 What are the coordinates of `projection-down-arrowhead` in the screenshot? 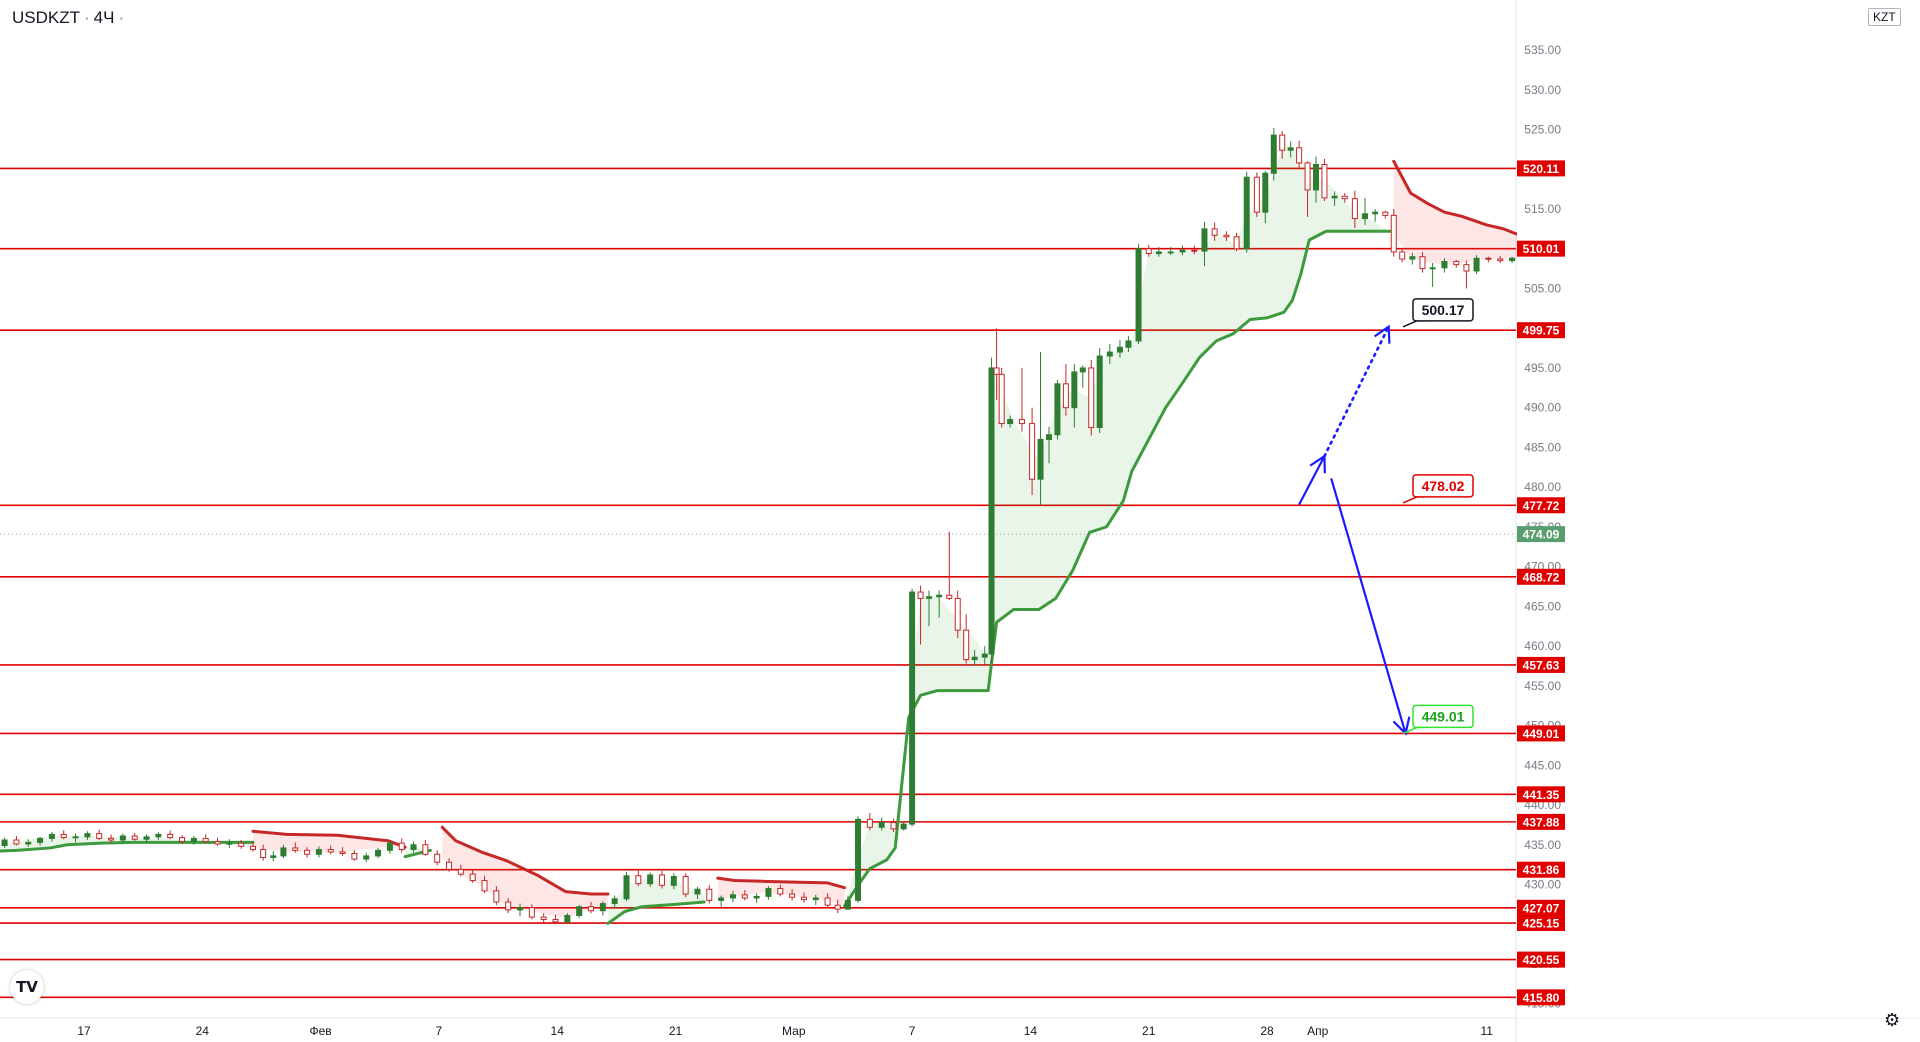 It's located at (1401, 726).